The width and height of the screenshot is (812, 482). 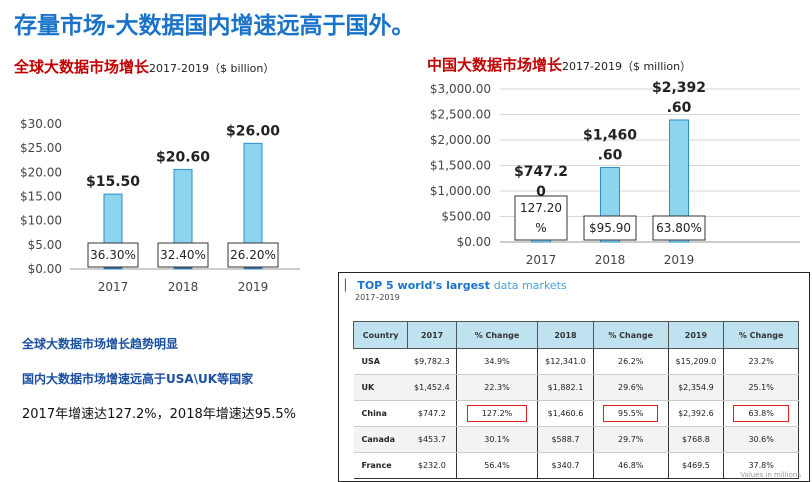 I want to click on china-chart-title-text: 中国大数据市场增长, so click(x=495, y=65).